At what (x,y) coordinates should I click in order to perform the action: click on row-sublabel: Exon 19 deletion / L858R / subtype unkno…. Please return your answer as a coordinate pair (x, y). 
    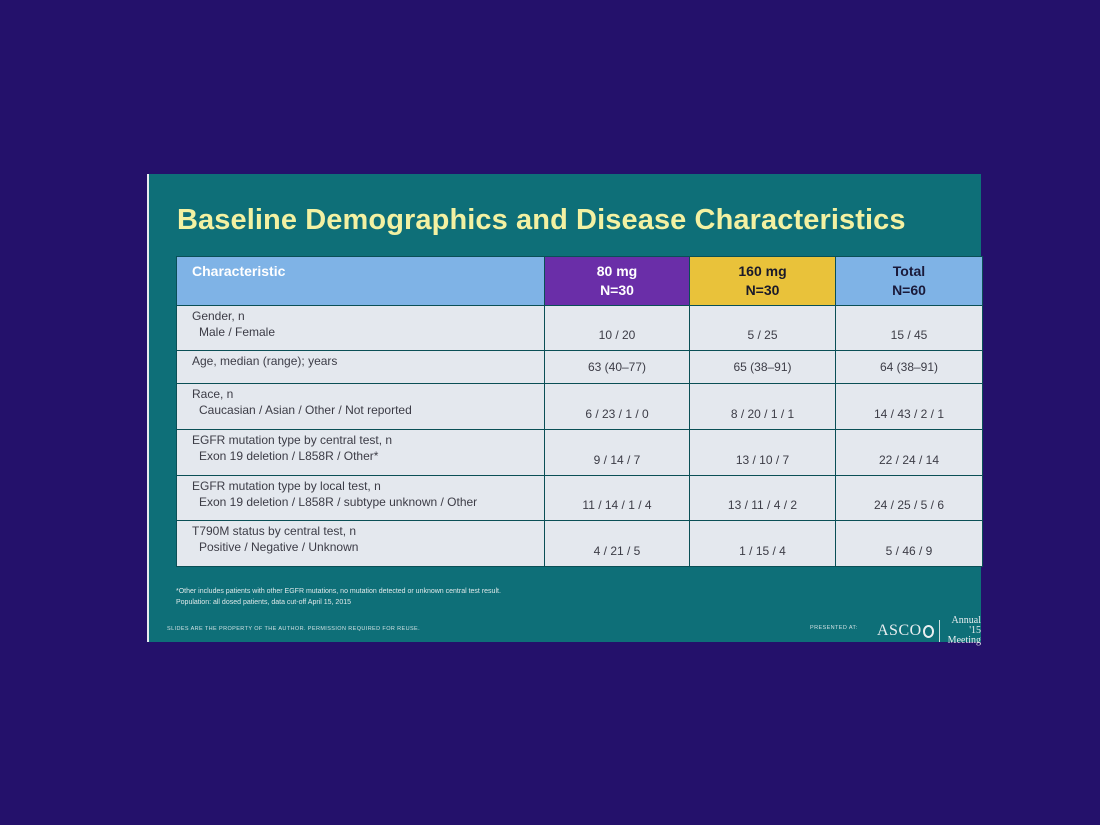
    Looking at the image, I should click on (338, 502).